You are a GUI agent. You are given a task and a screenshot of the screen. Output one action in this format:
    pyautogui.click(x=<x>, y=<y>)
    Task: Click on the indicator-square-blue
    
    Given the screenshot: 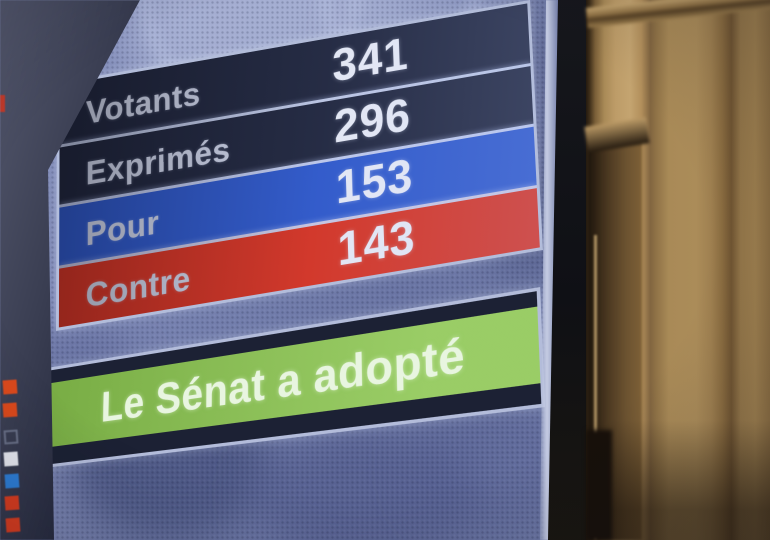 What is the action you would take?
    pyautogui.click(x=12, y=481)
    